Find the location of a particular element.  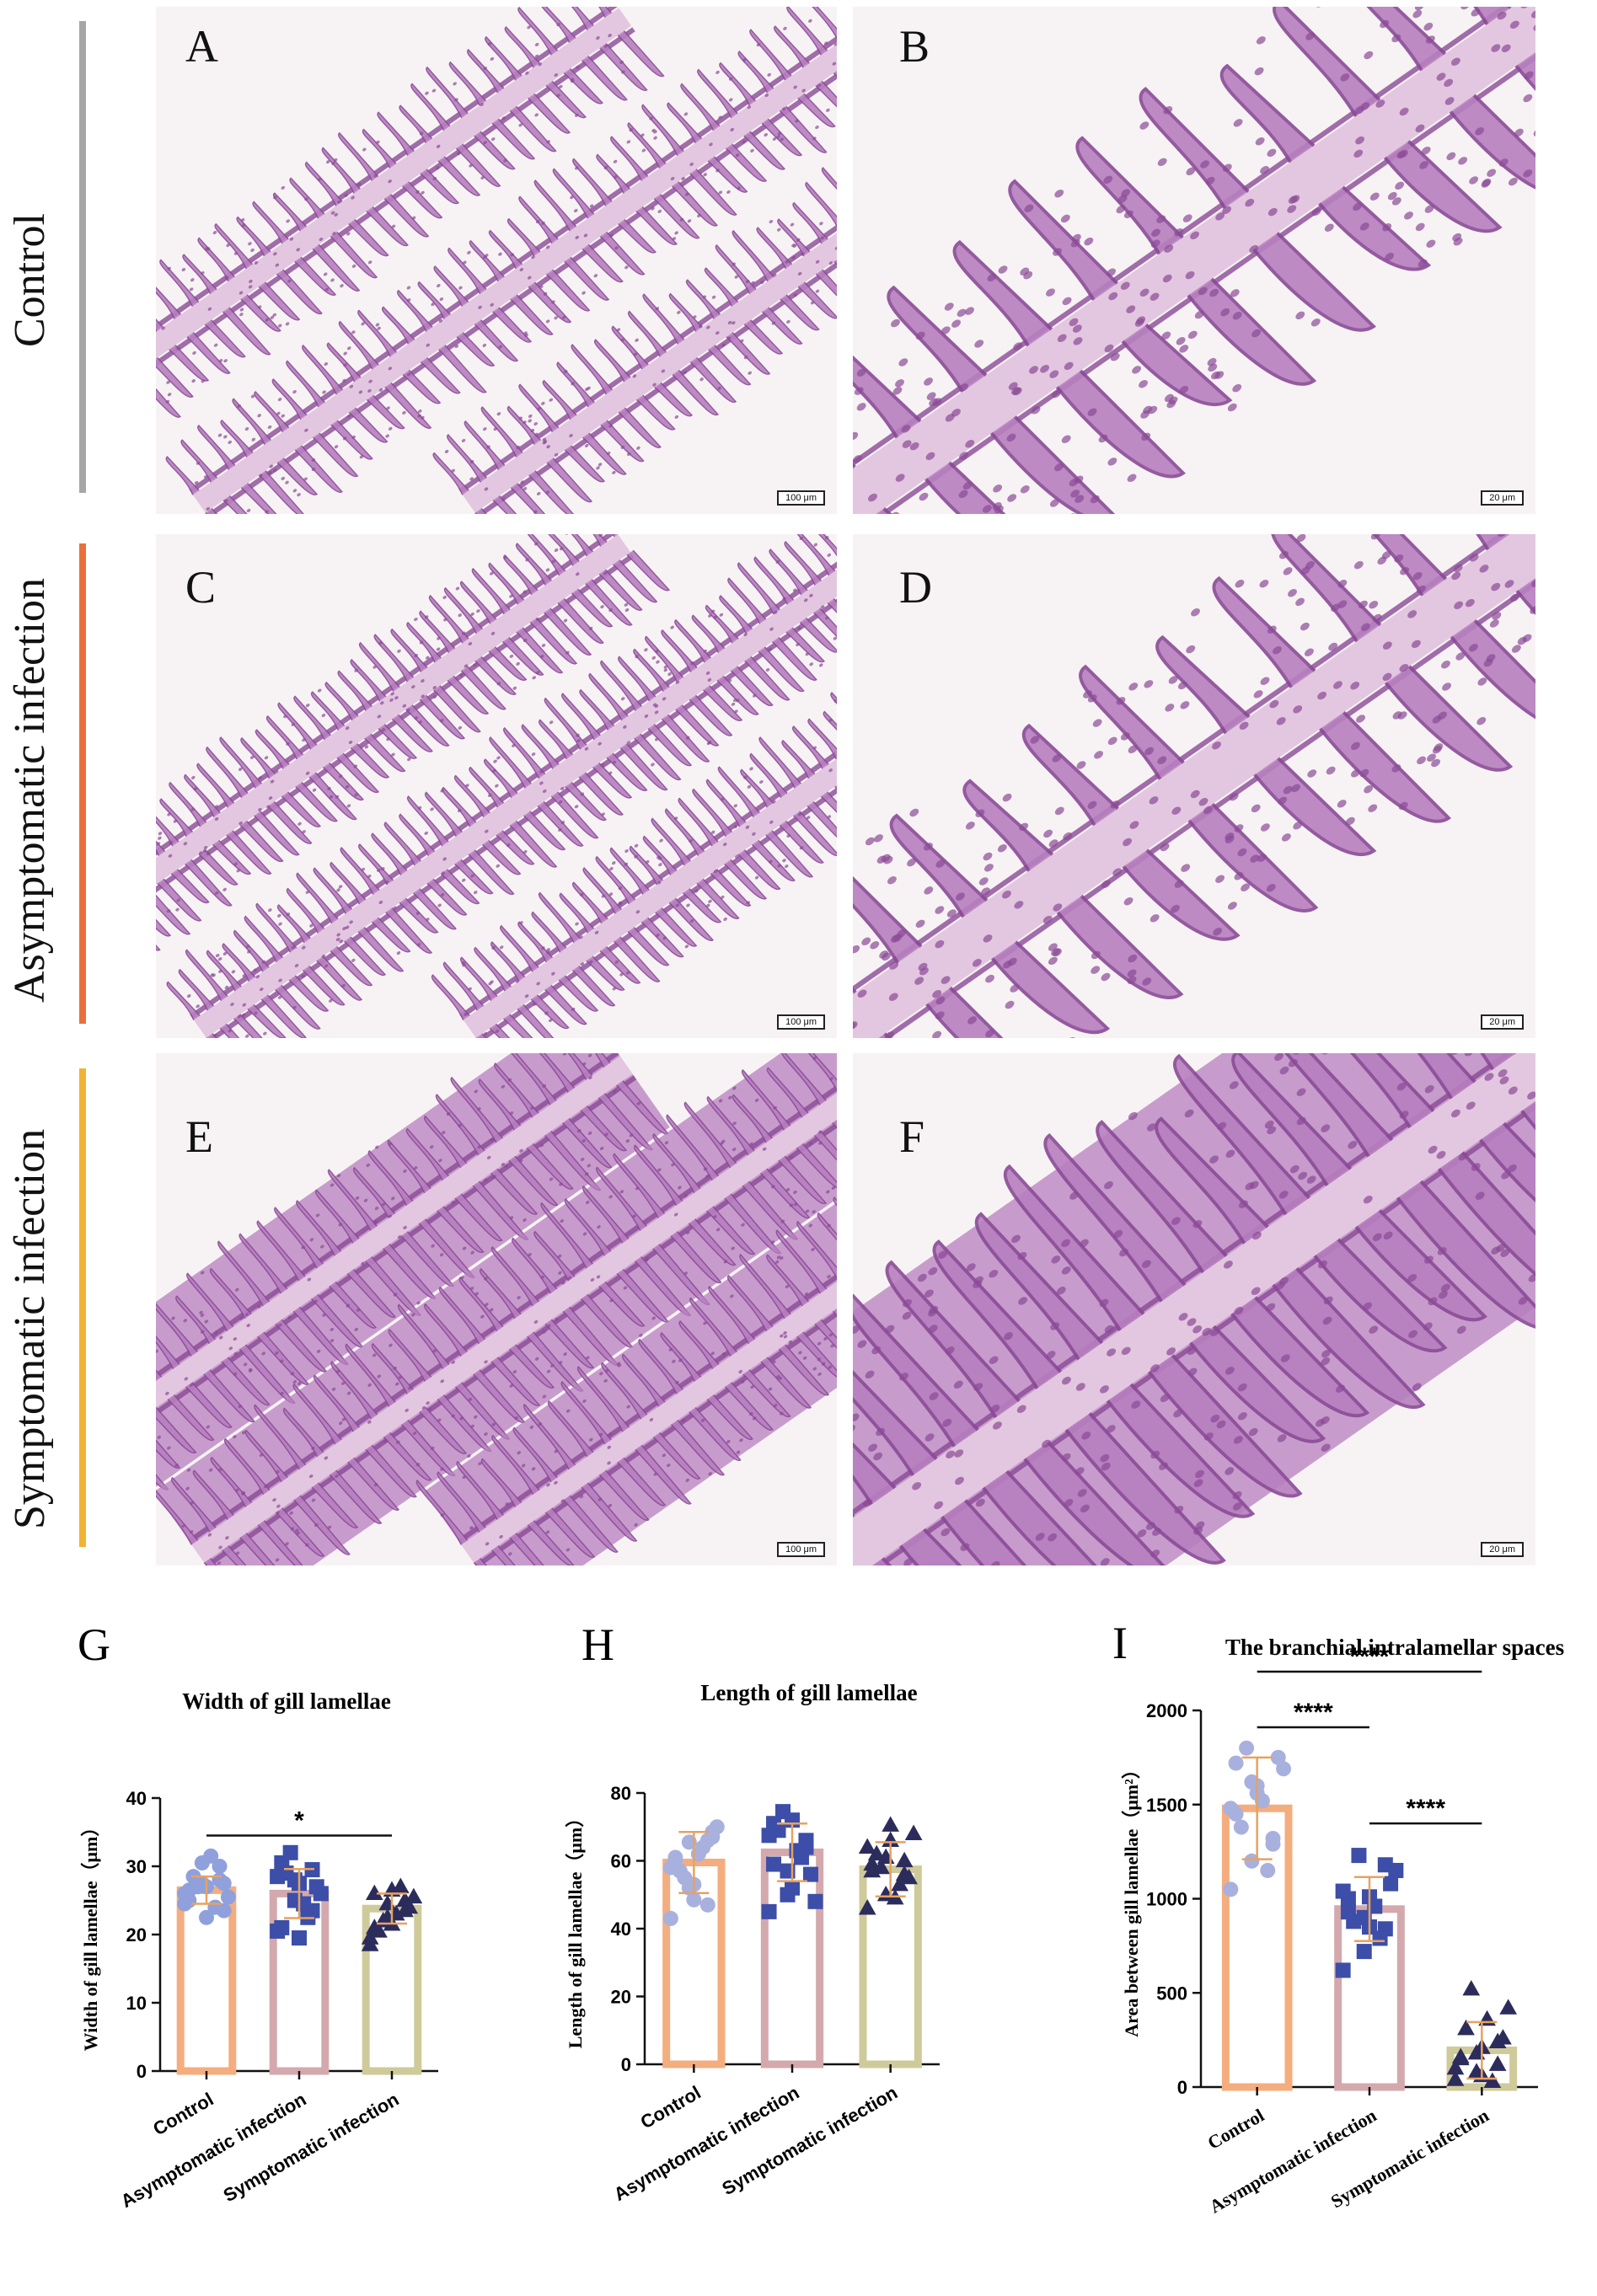

micrograph-c-image is located at coordinates (496, 786).